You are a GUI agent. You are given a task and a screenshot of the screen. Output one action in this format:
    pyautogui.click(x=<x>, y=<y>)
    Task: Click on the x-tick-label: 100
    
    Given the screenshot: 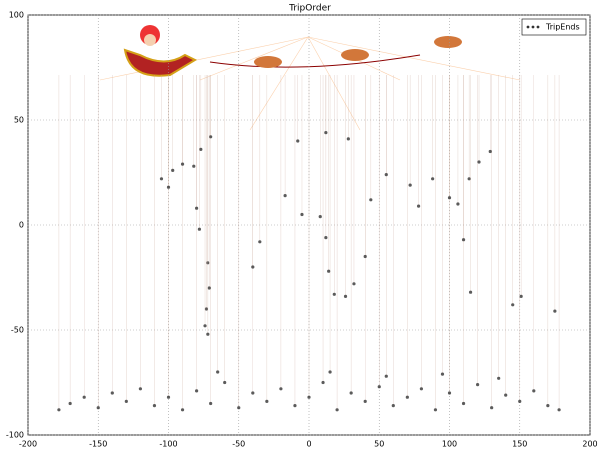 What is the action you would take?
    pyautogui.click(x=449, y=444)
    